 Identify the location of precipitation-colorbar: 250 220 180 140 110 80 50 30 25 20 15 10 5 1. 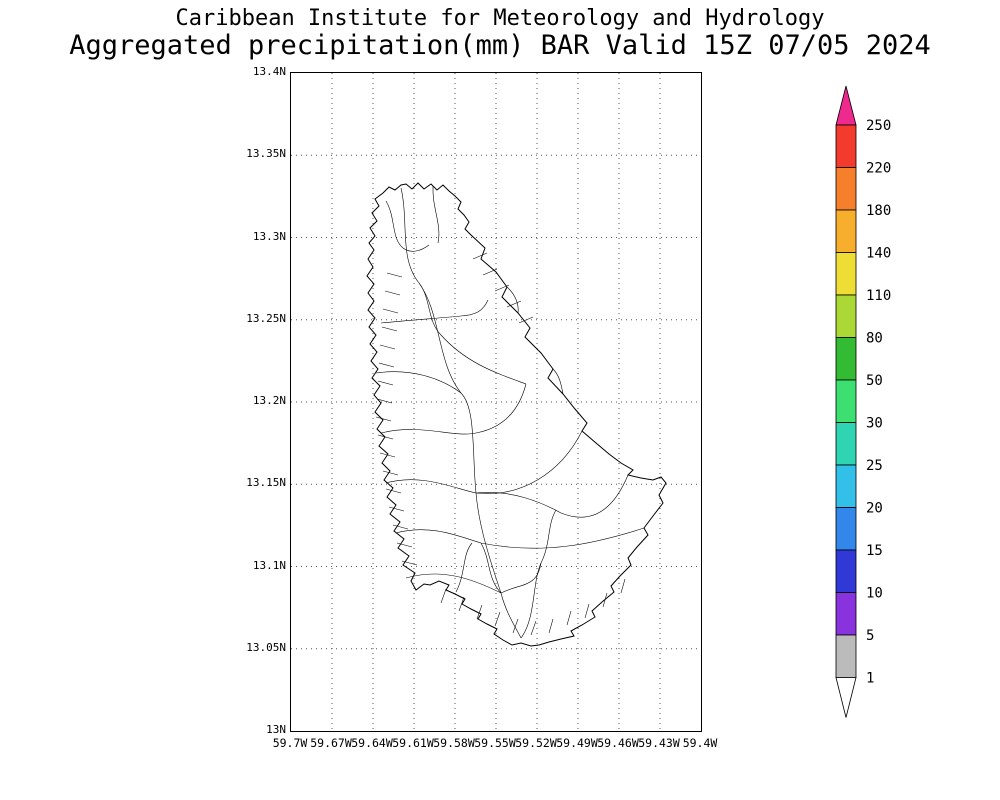
(875, 405).